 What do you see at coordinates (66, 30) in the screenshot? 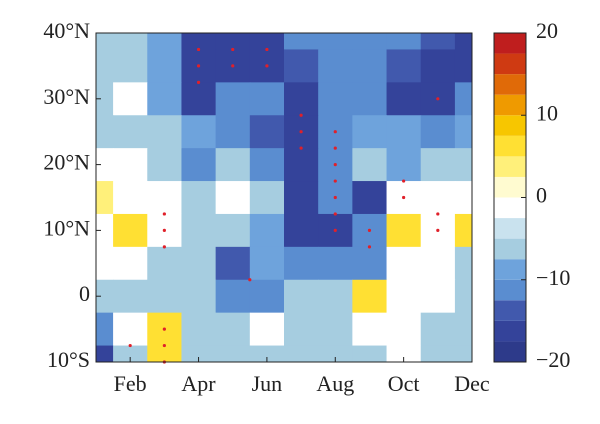
I see `y-tick-label: 40°N` at bounding box center [66, 30].